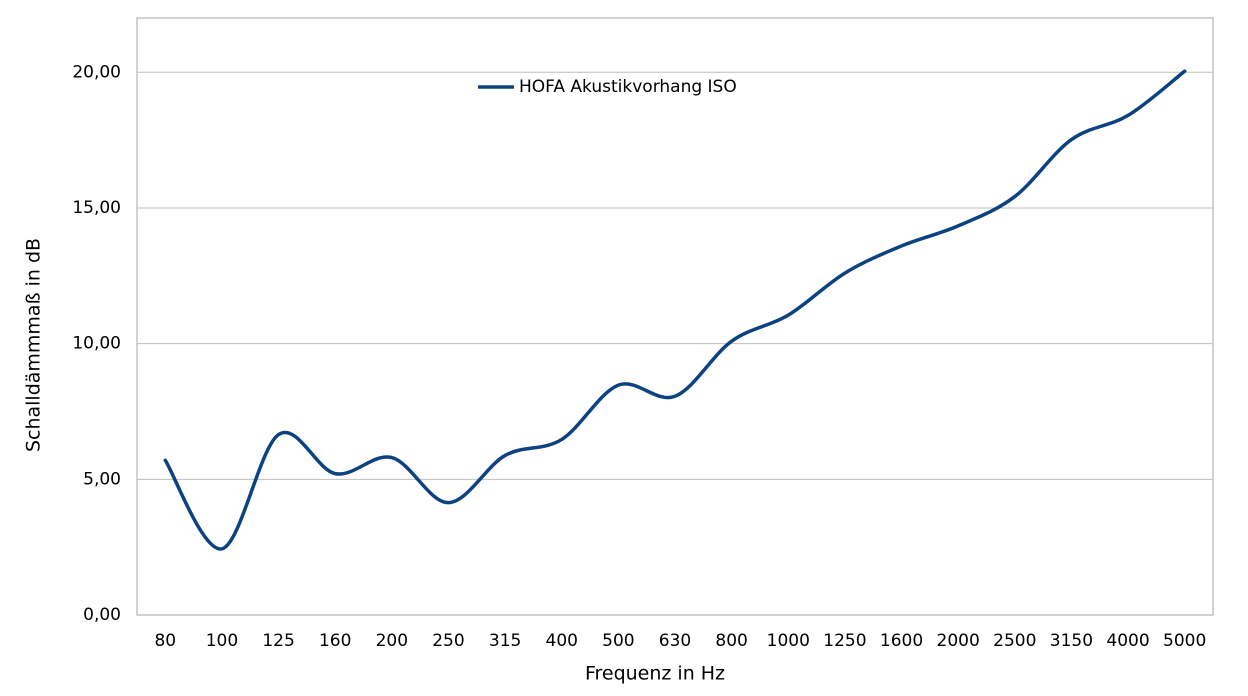 The height and width of the screenshot is (696, 1248). I want to click on legend-label: HOFA Akustikvorhang ISO, so click(628, 87).